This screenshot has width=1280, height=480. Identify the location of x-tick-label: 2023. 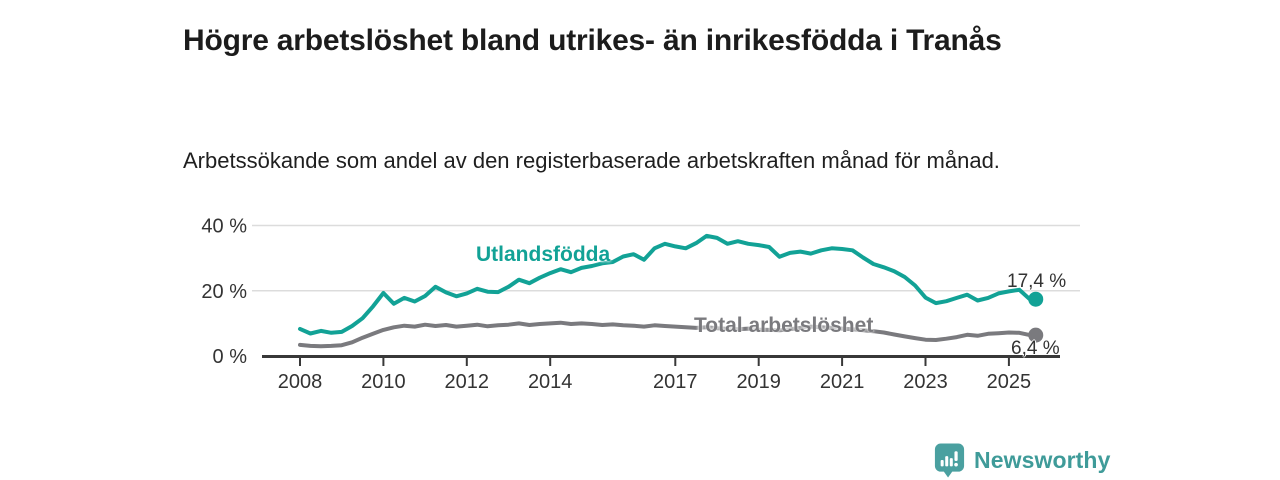
(925, 382).